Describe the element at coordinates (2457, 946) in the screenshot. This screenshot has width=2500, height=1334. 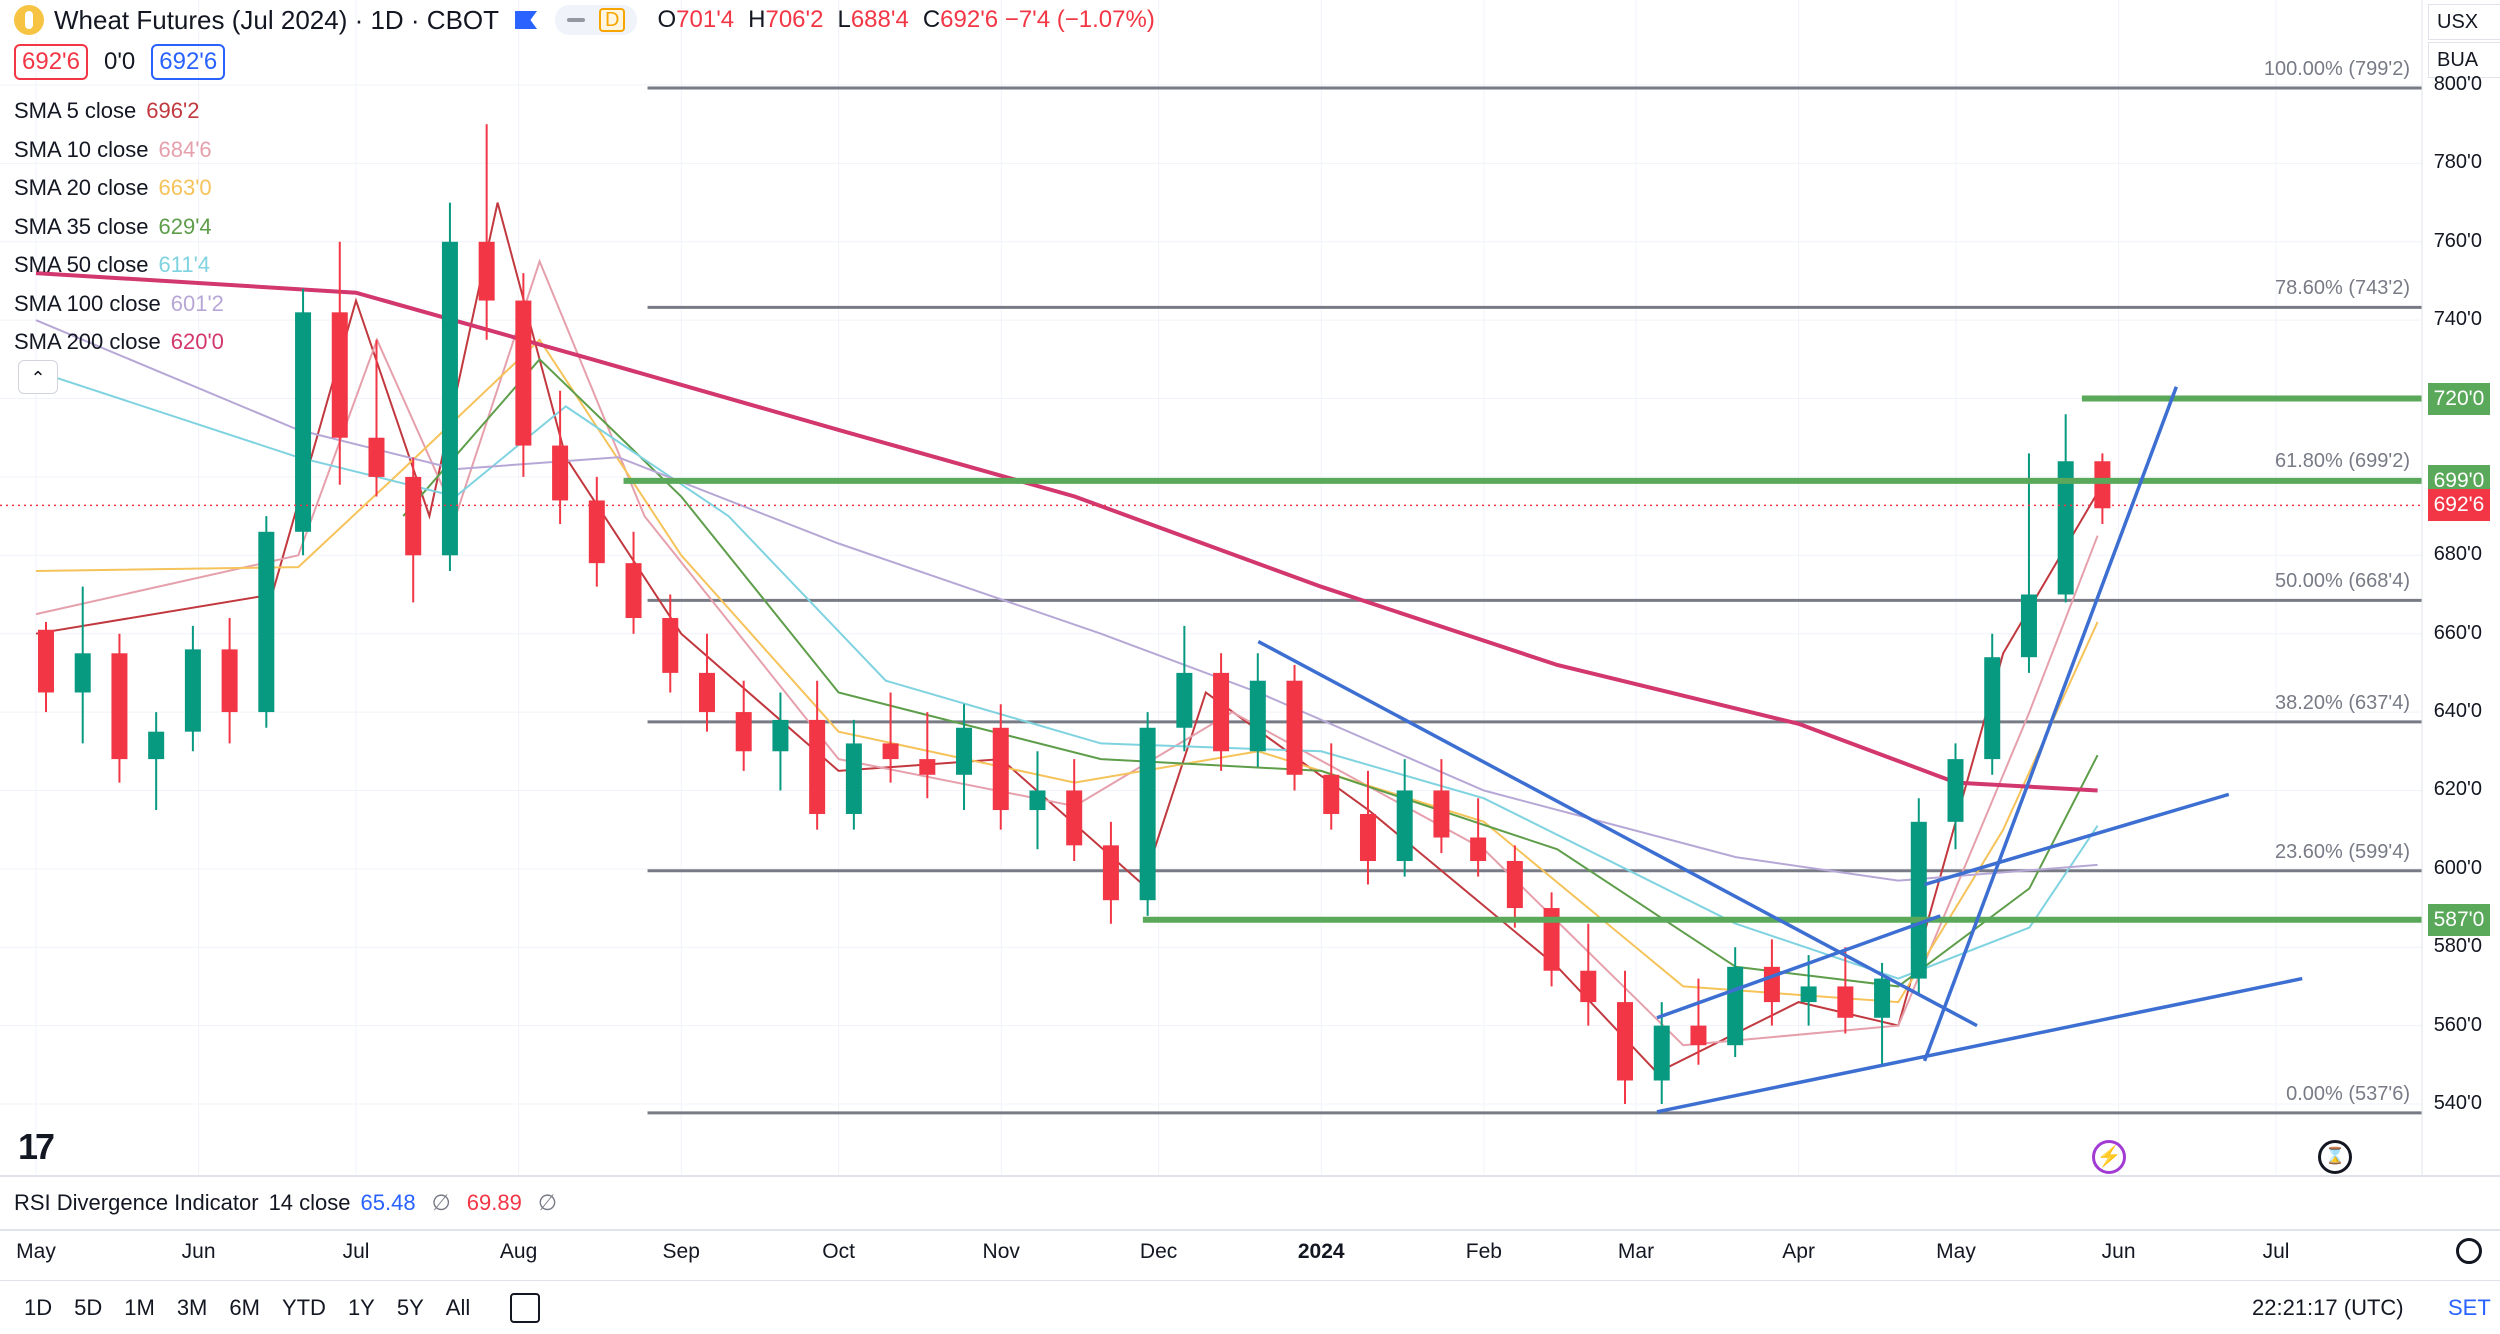
I see `price-tick-label: 580'0` at that location.